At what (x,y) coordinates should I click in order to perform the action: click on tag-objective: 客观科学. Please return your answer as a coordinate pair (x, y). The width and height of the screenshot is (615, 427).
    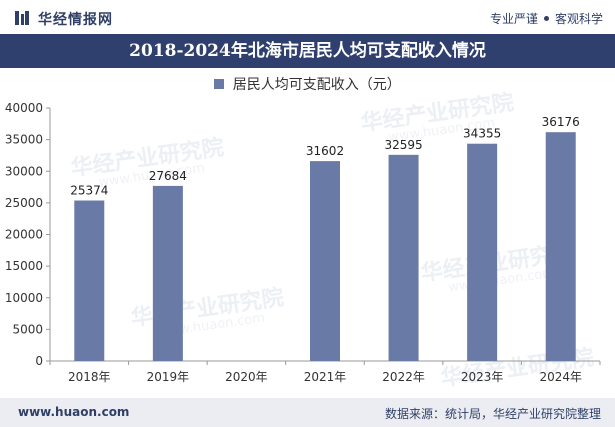
    Looking at the image, I should click on (578, 19).